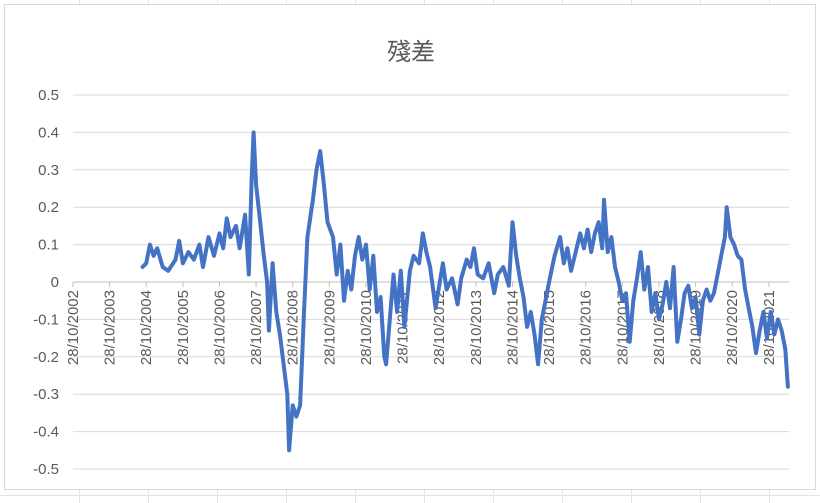 This screenshot has width=820, height=503. What do you see at coordinates (219, 327) in the screenshot?
I see `x-tick-label: 28/10/2006` at bounding box center [219, 327].